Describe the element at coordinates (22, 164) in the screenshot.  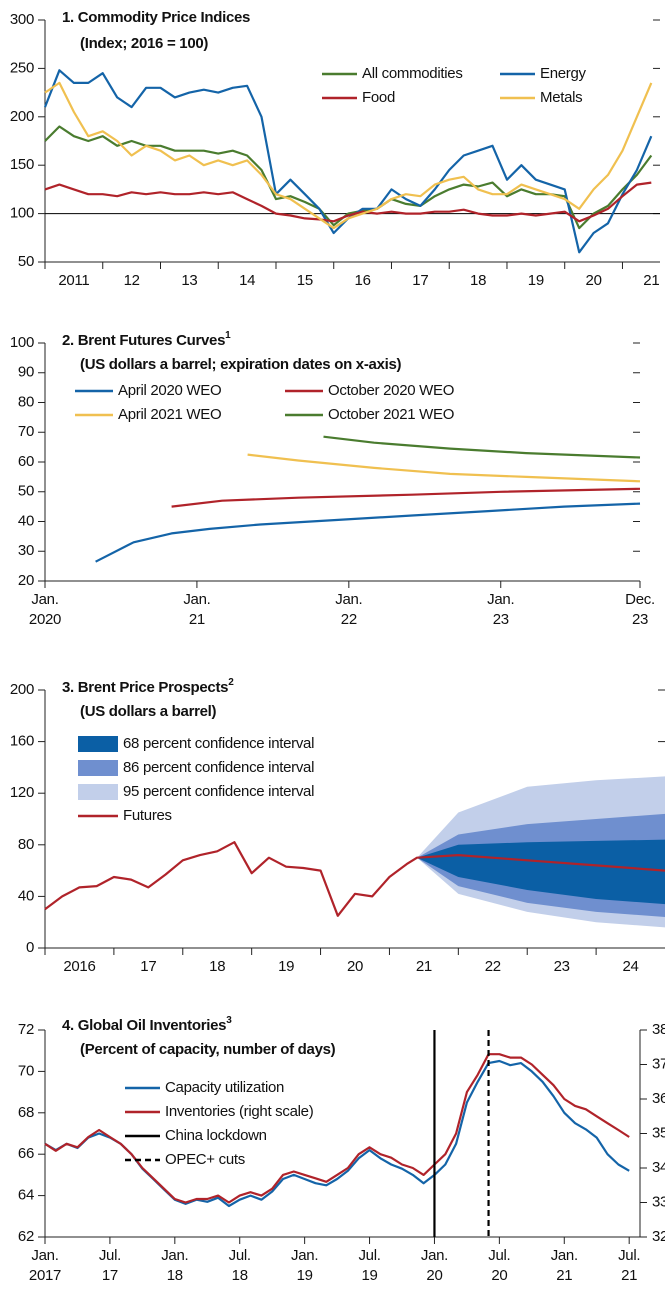
I see `y-tick-label: 150` at that location.